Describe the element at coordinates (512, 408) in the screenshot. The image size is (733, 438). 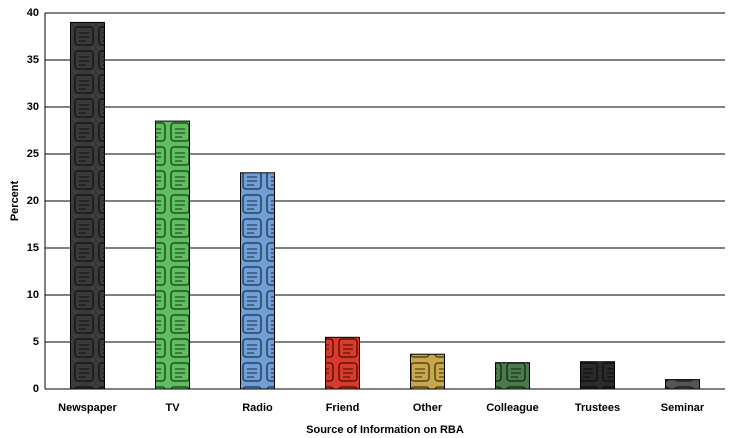
I see `x-tick-label: Colleague` at that location.